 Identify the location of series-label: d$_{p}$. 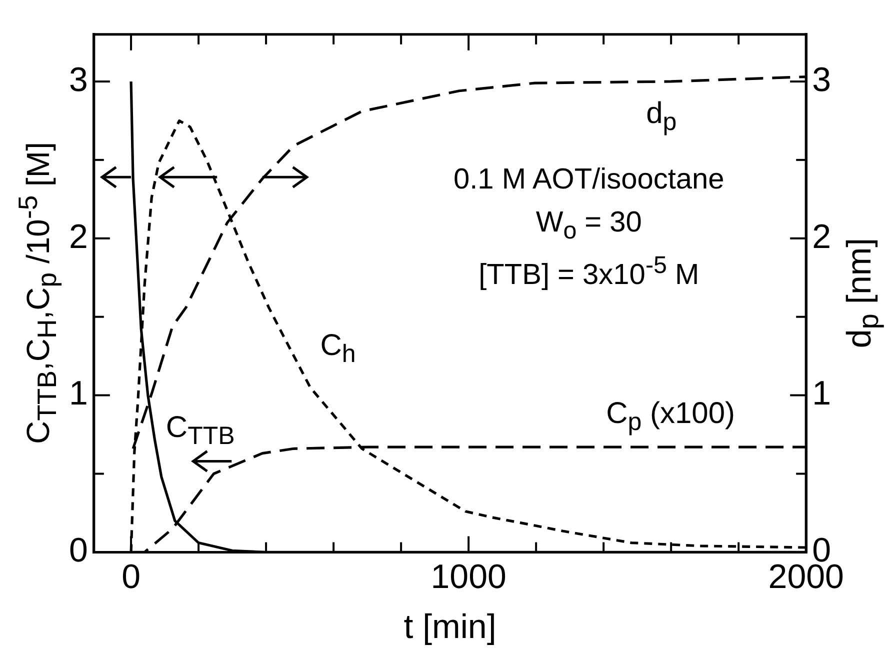
(661, 116).